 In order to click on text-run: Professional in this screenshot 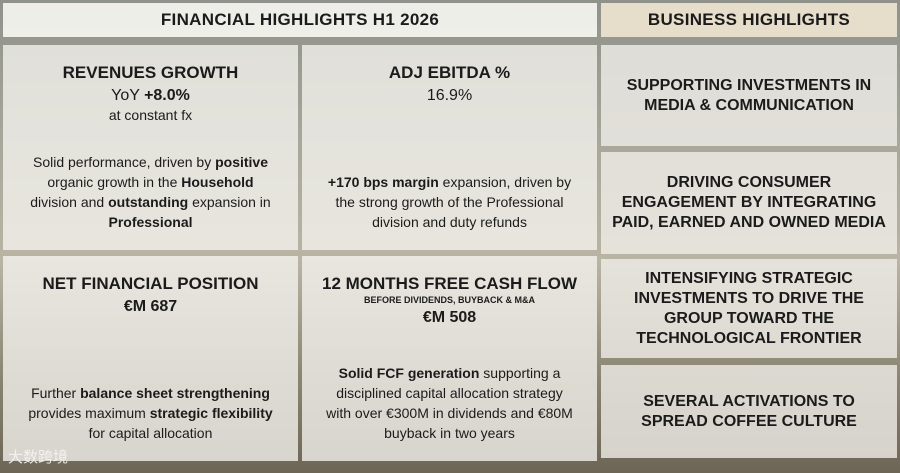, I will do `click(150, 222)`.